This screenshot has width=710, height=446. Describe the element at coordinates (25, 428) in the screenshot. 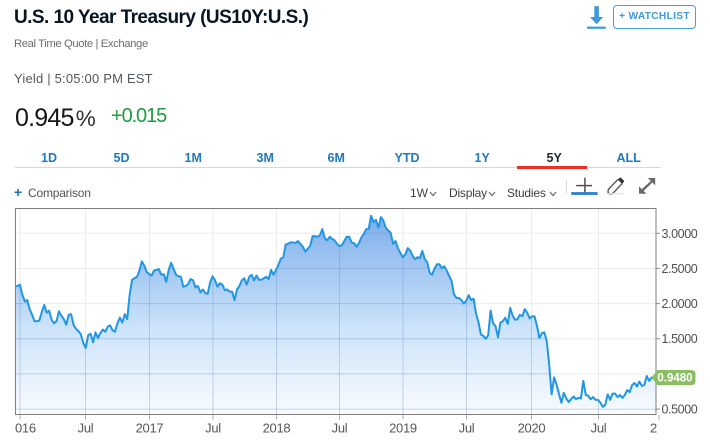

I see `svg-text: 016` at that location.